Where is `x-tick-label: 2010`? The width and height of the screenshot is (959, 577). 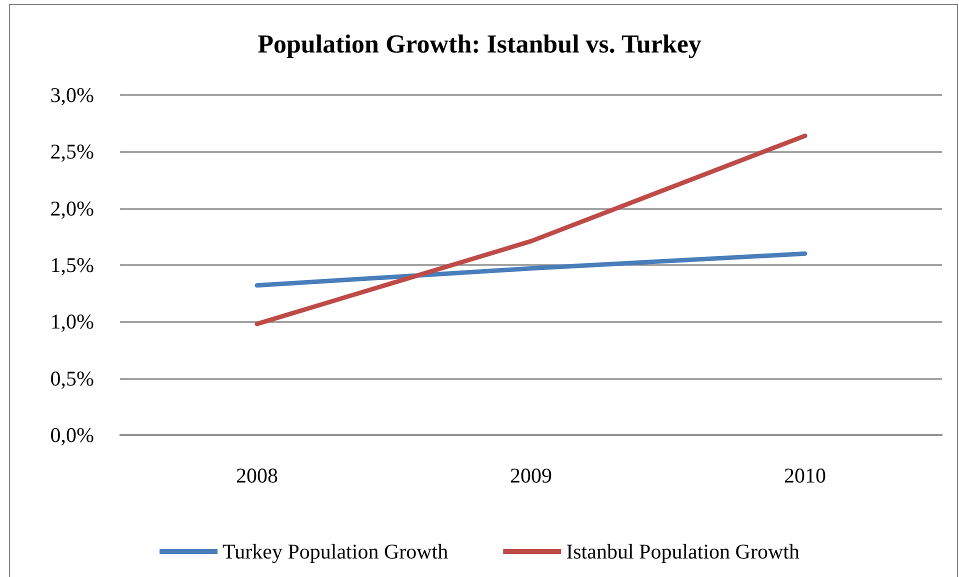
x-tick-label: 2010 is located at coordinates (805, 476).